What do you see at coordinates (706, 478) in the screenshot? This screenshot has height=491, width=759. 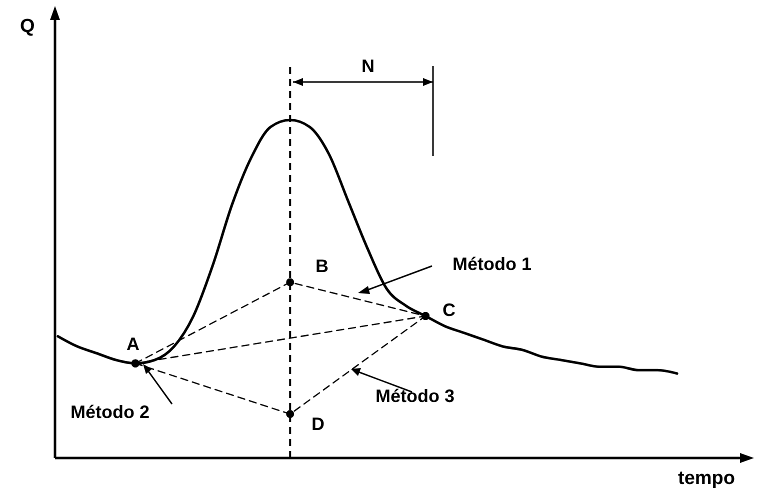 I see `x-axis-title: tempo` at bounding box center [706, 478].